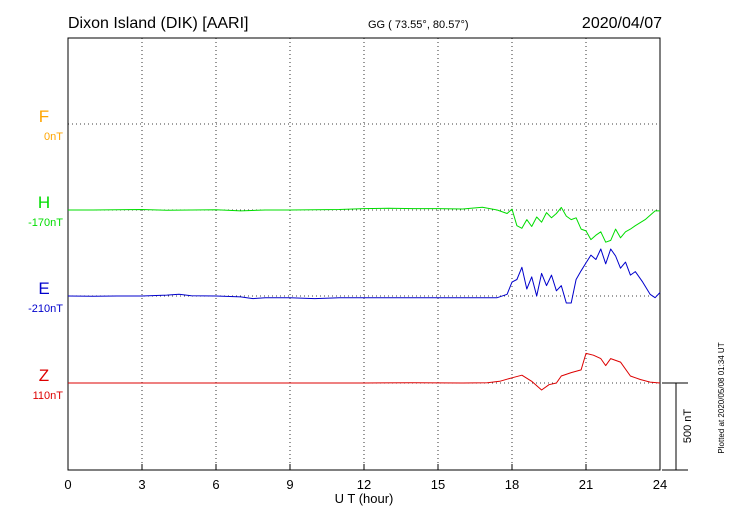 This screenshot has width=730, height=520. I want to click on x-tick-label: 9, so click(289, 484).